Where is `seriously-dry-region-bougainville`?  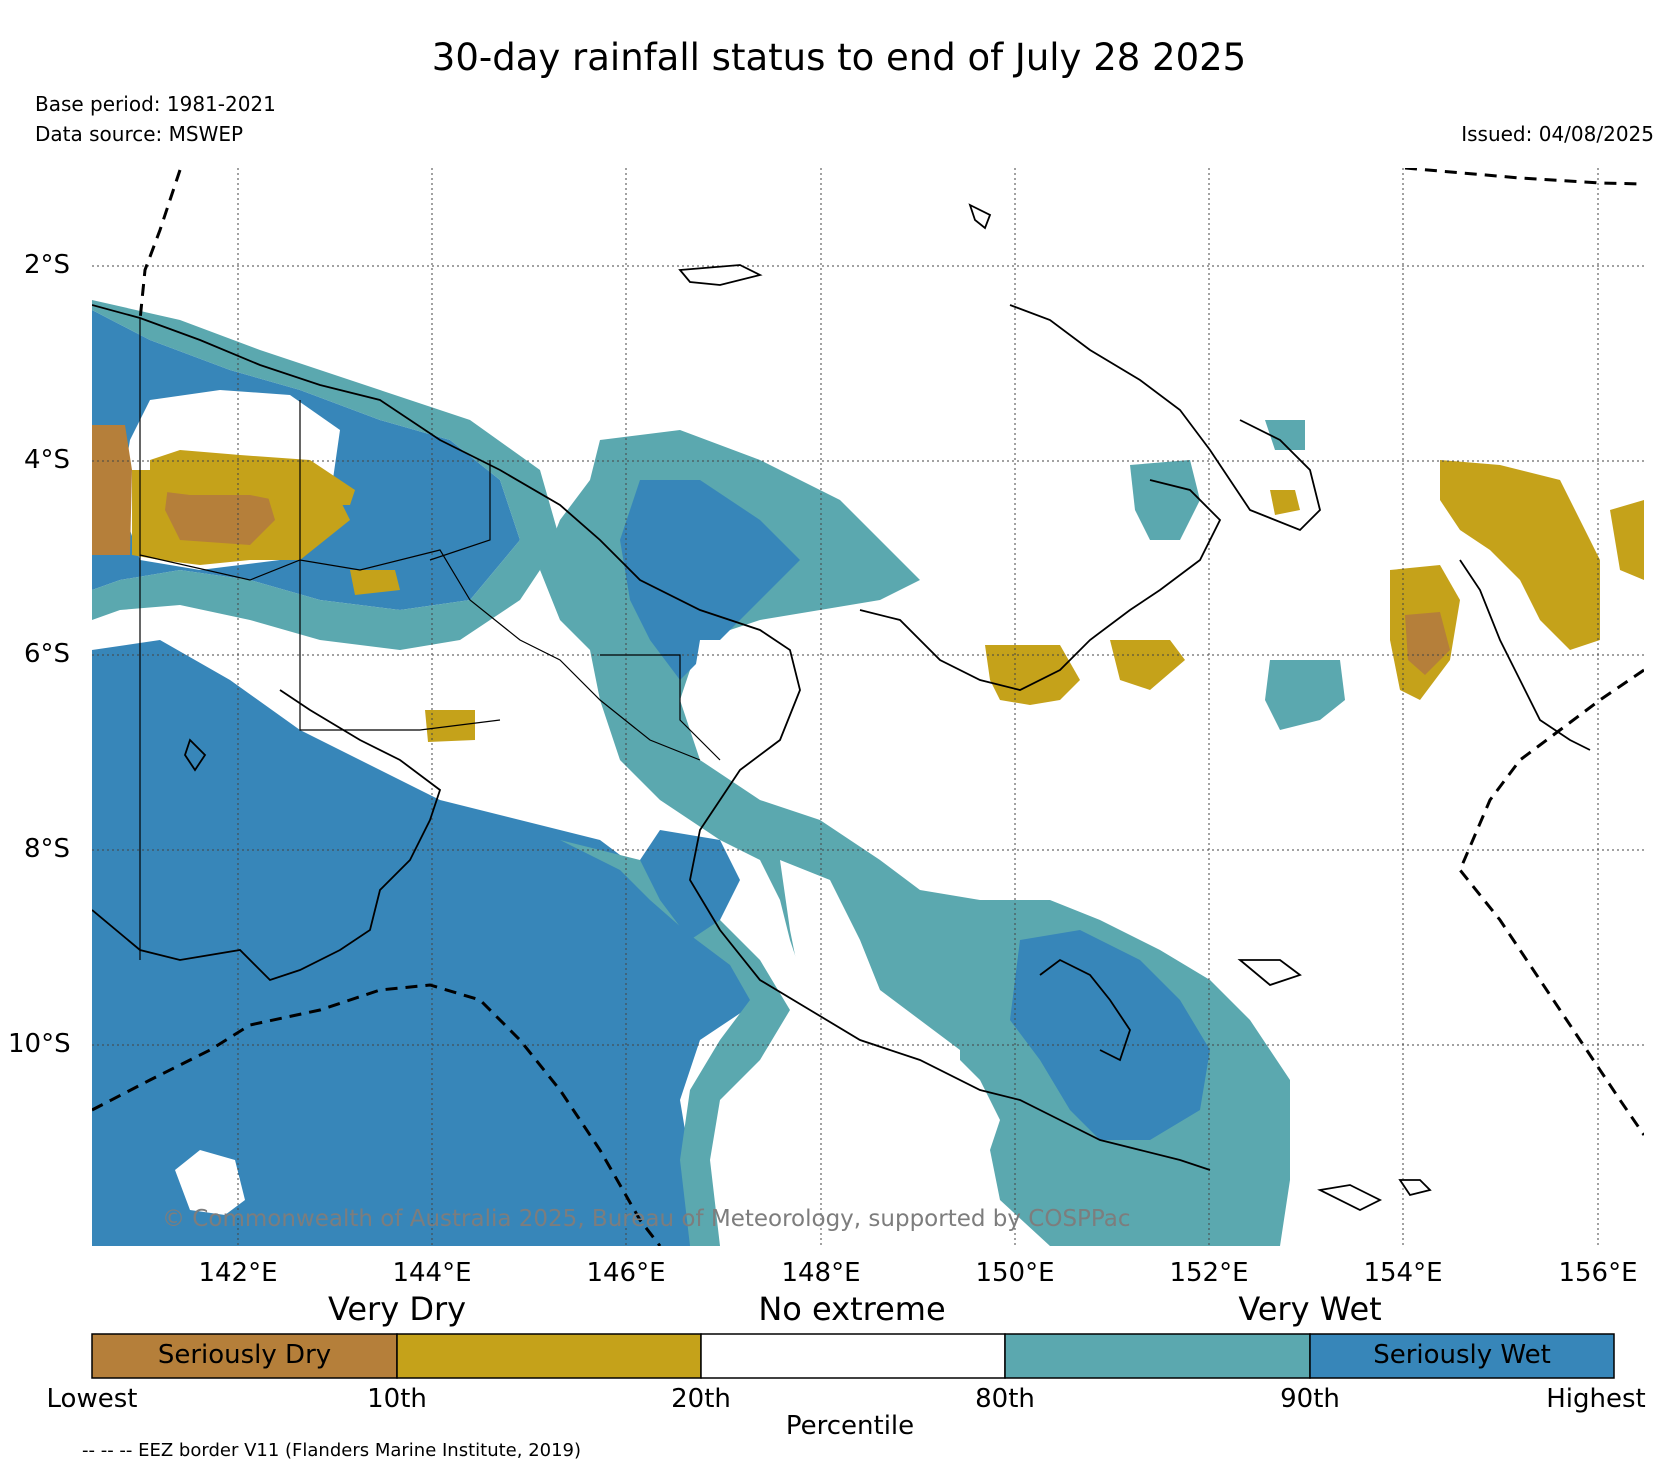
seriously-dry-region-bougainville is located at coordinates (1427, 643).